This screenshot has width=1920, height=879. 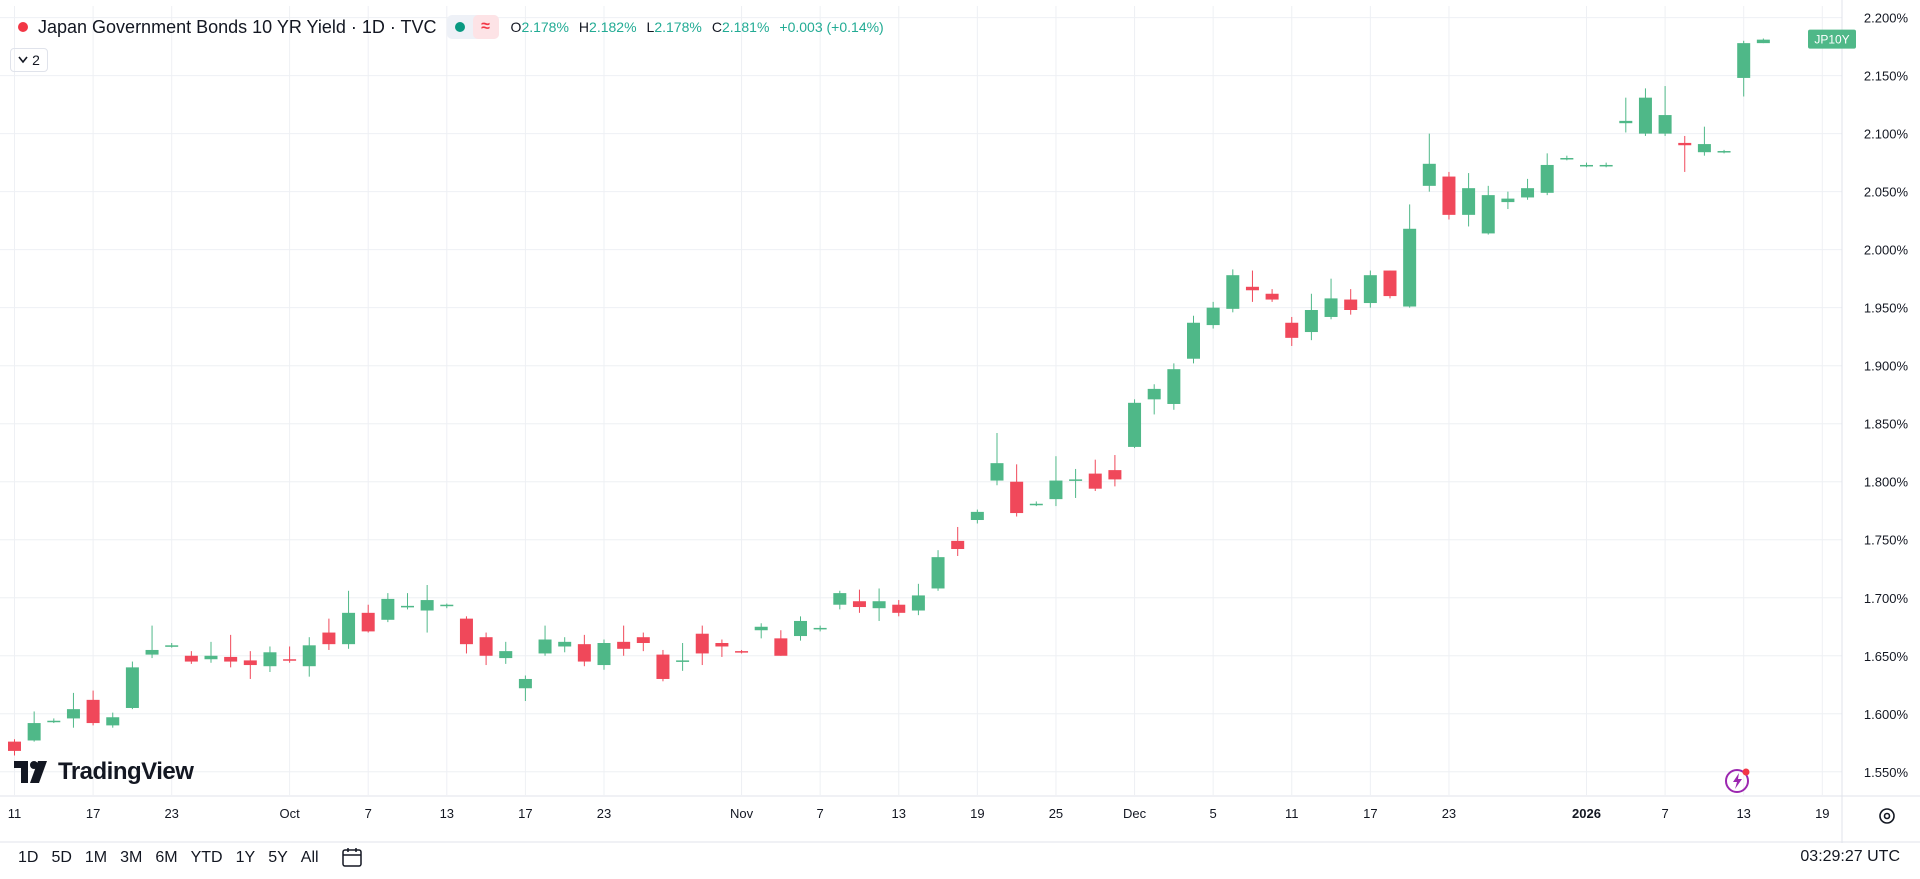 What do you see at coordinates (36, 60) in the screenshot?
I see `indicator-count: 2` at bounding box center [36, 60].